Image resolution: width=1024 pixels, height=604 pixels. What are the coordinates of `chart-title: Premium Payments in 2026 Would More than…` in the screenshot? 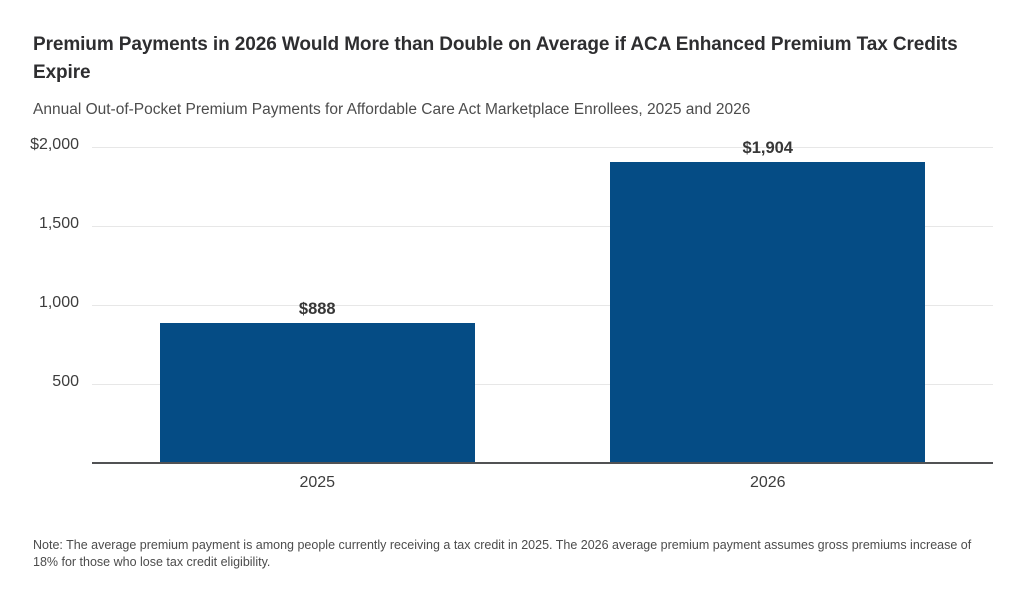 It's located at (495, 58).